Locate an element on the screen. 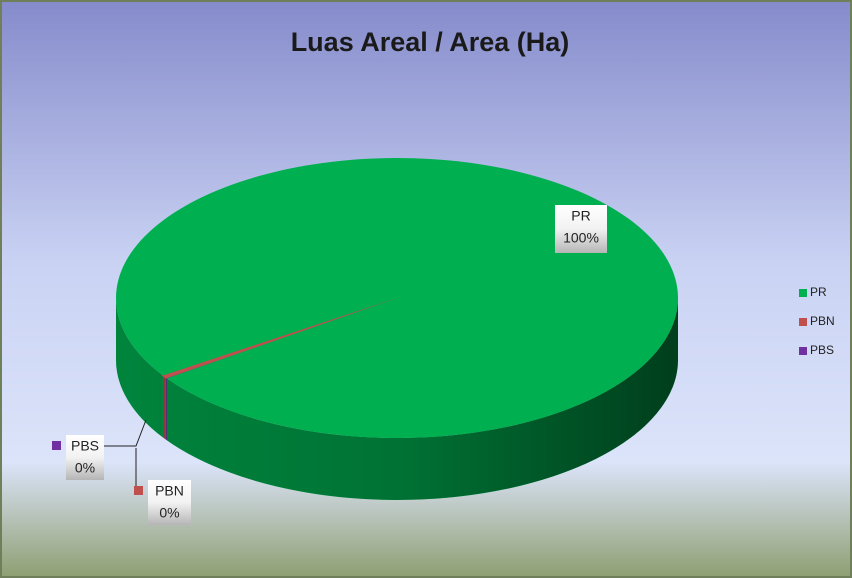 The image size is (852, 578). legend-label: PBS is located at coordinates (822, 350).